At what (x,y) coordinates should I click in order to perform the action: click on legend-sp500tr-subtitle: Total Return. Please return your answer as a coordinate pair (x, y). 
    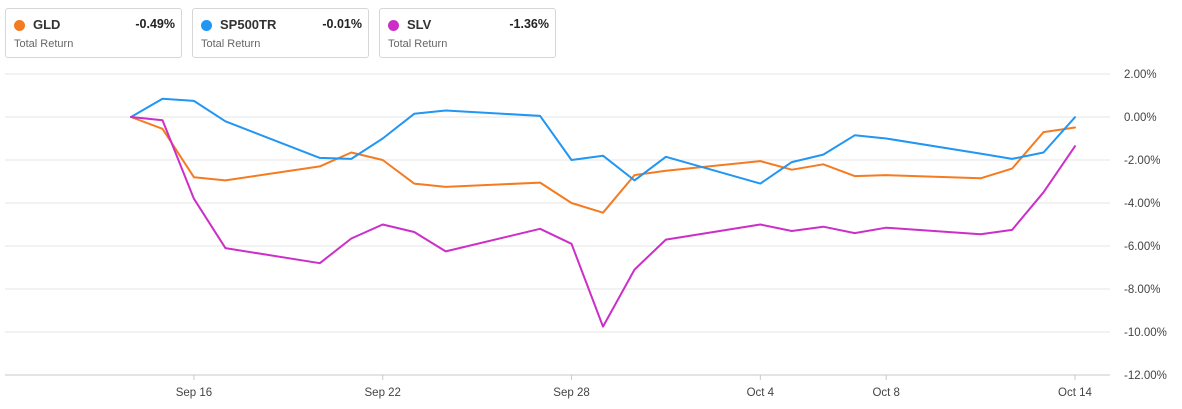
    Looking at the image, I should click on (231, 44).